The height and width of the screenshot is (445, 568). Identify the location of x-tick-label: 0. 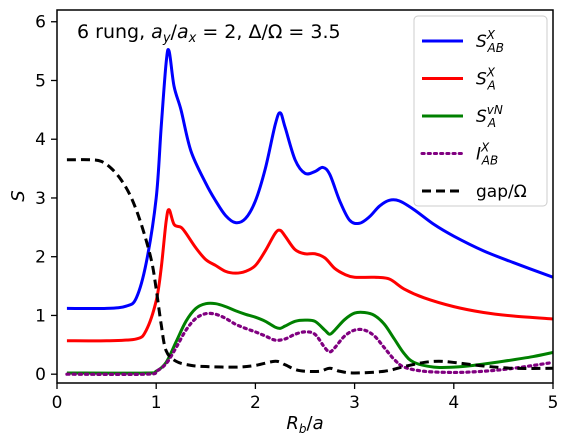
(57, 403).